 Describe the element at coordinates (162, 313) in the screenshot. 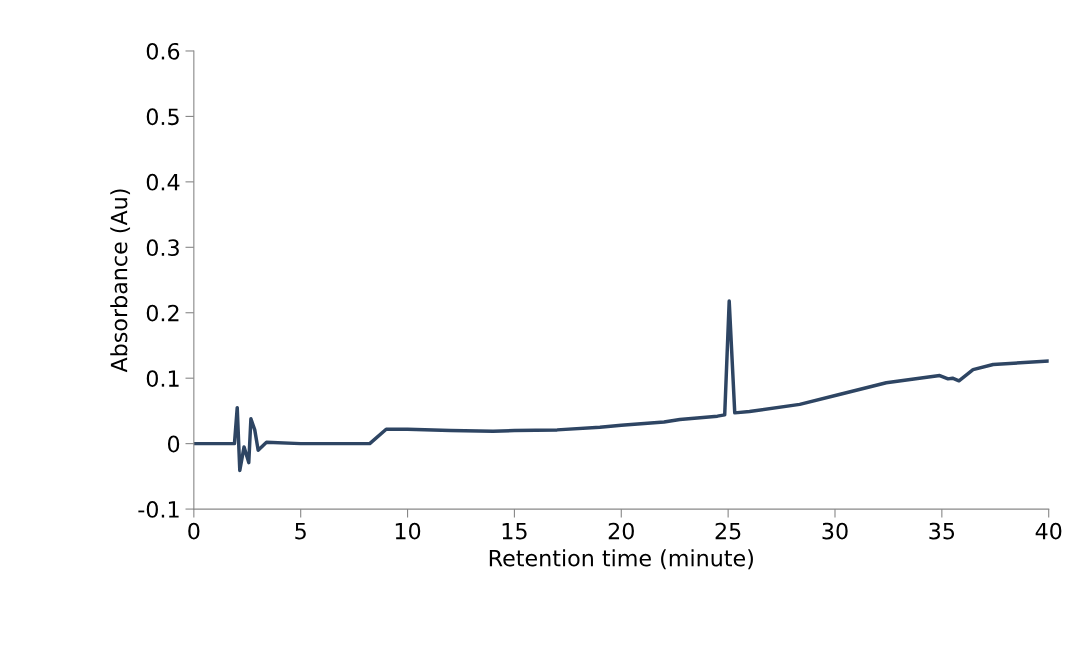

I see `y-tick-label: 0.2` at that location.